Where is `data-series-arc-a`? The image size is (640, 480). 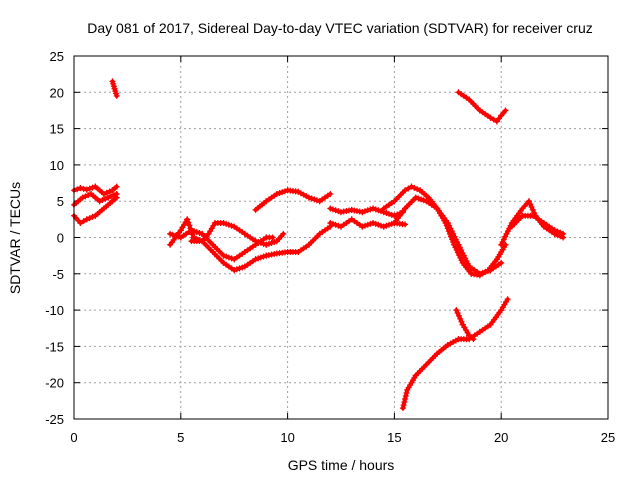
data-series-arc-a is located at coordinates (95, 190).